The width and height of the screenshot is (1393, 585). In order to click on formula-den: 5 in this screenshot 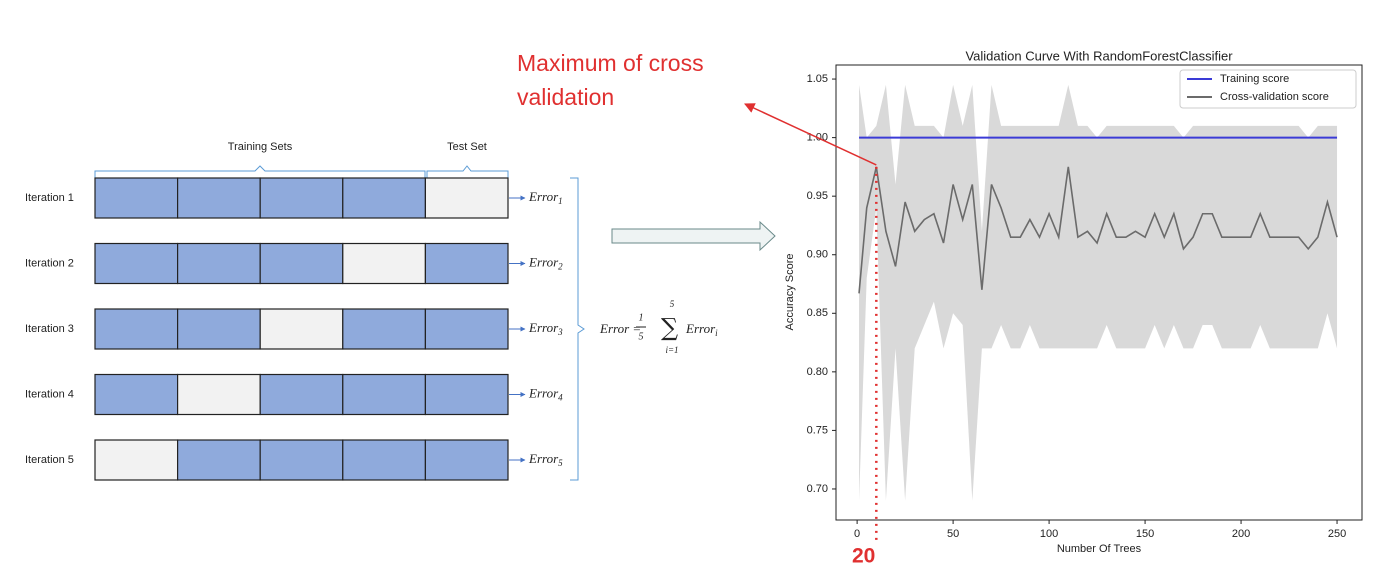, I will do `click(641, 336)`.